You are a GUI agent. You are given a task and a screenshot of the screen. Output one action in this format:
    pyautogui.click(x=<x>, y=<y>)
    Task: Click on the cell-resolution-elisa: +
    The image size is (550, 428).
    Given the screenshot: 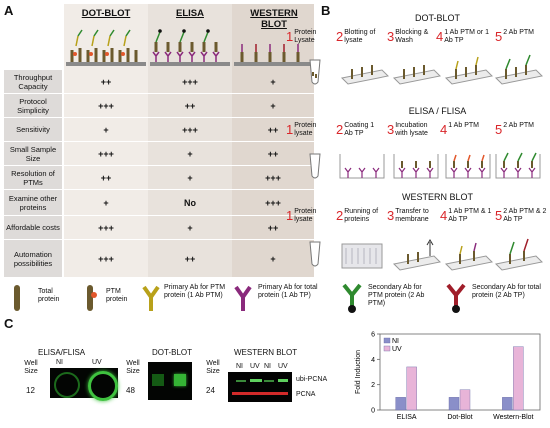 What is the action you would take?
    pyautogui.click(x=190, y=178)
    